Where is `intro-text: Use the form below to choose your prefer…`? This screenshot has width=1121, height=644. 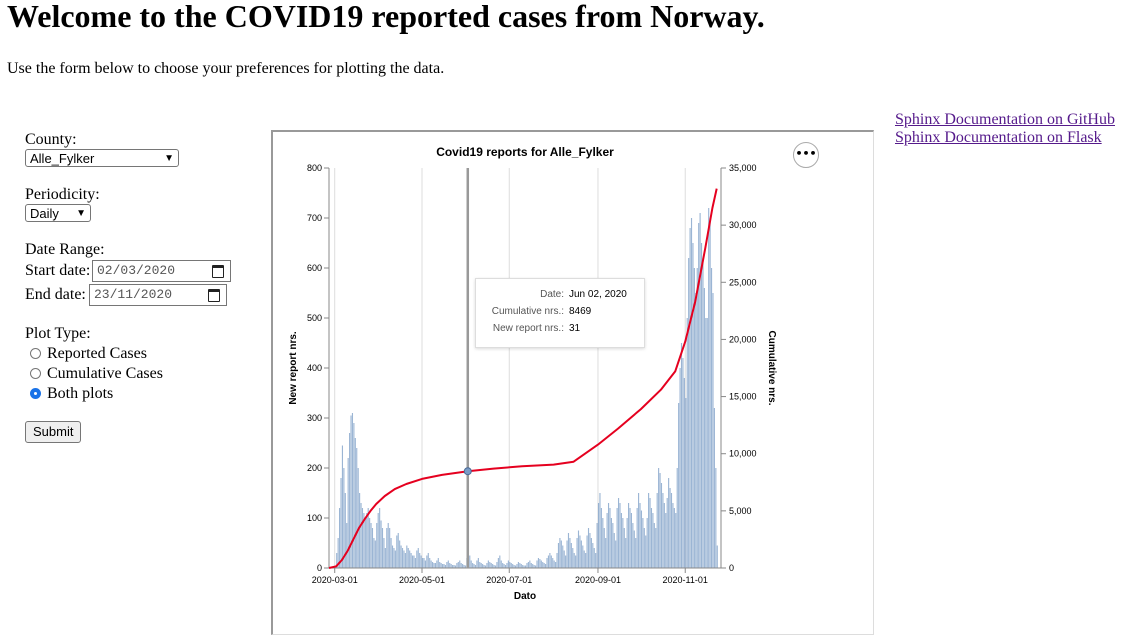 intro-text: Use the form below to choose your prefer… is located at coordinates (226, 68).